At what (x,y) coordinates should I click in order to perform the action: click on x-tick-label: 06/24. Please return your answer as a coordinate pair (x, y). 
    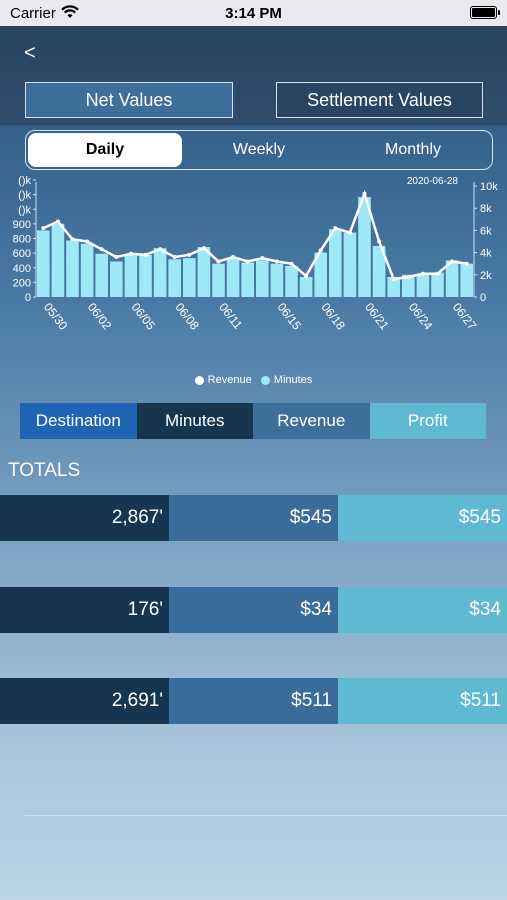
    Looking at the image, I should click on (421, 316).